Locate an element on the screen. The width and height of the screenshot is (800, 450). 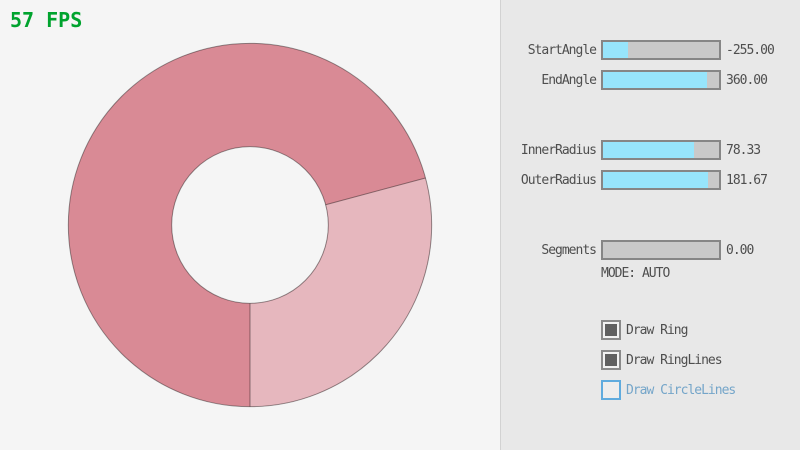
checkbox-label-draw-ring: Draw Ring is located at coordinates (657, 330).